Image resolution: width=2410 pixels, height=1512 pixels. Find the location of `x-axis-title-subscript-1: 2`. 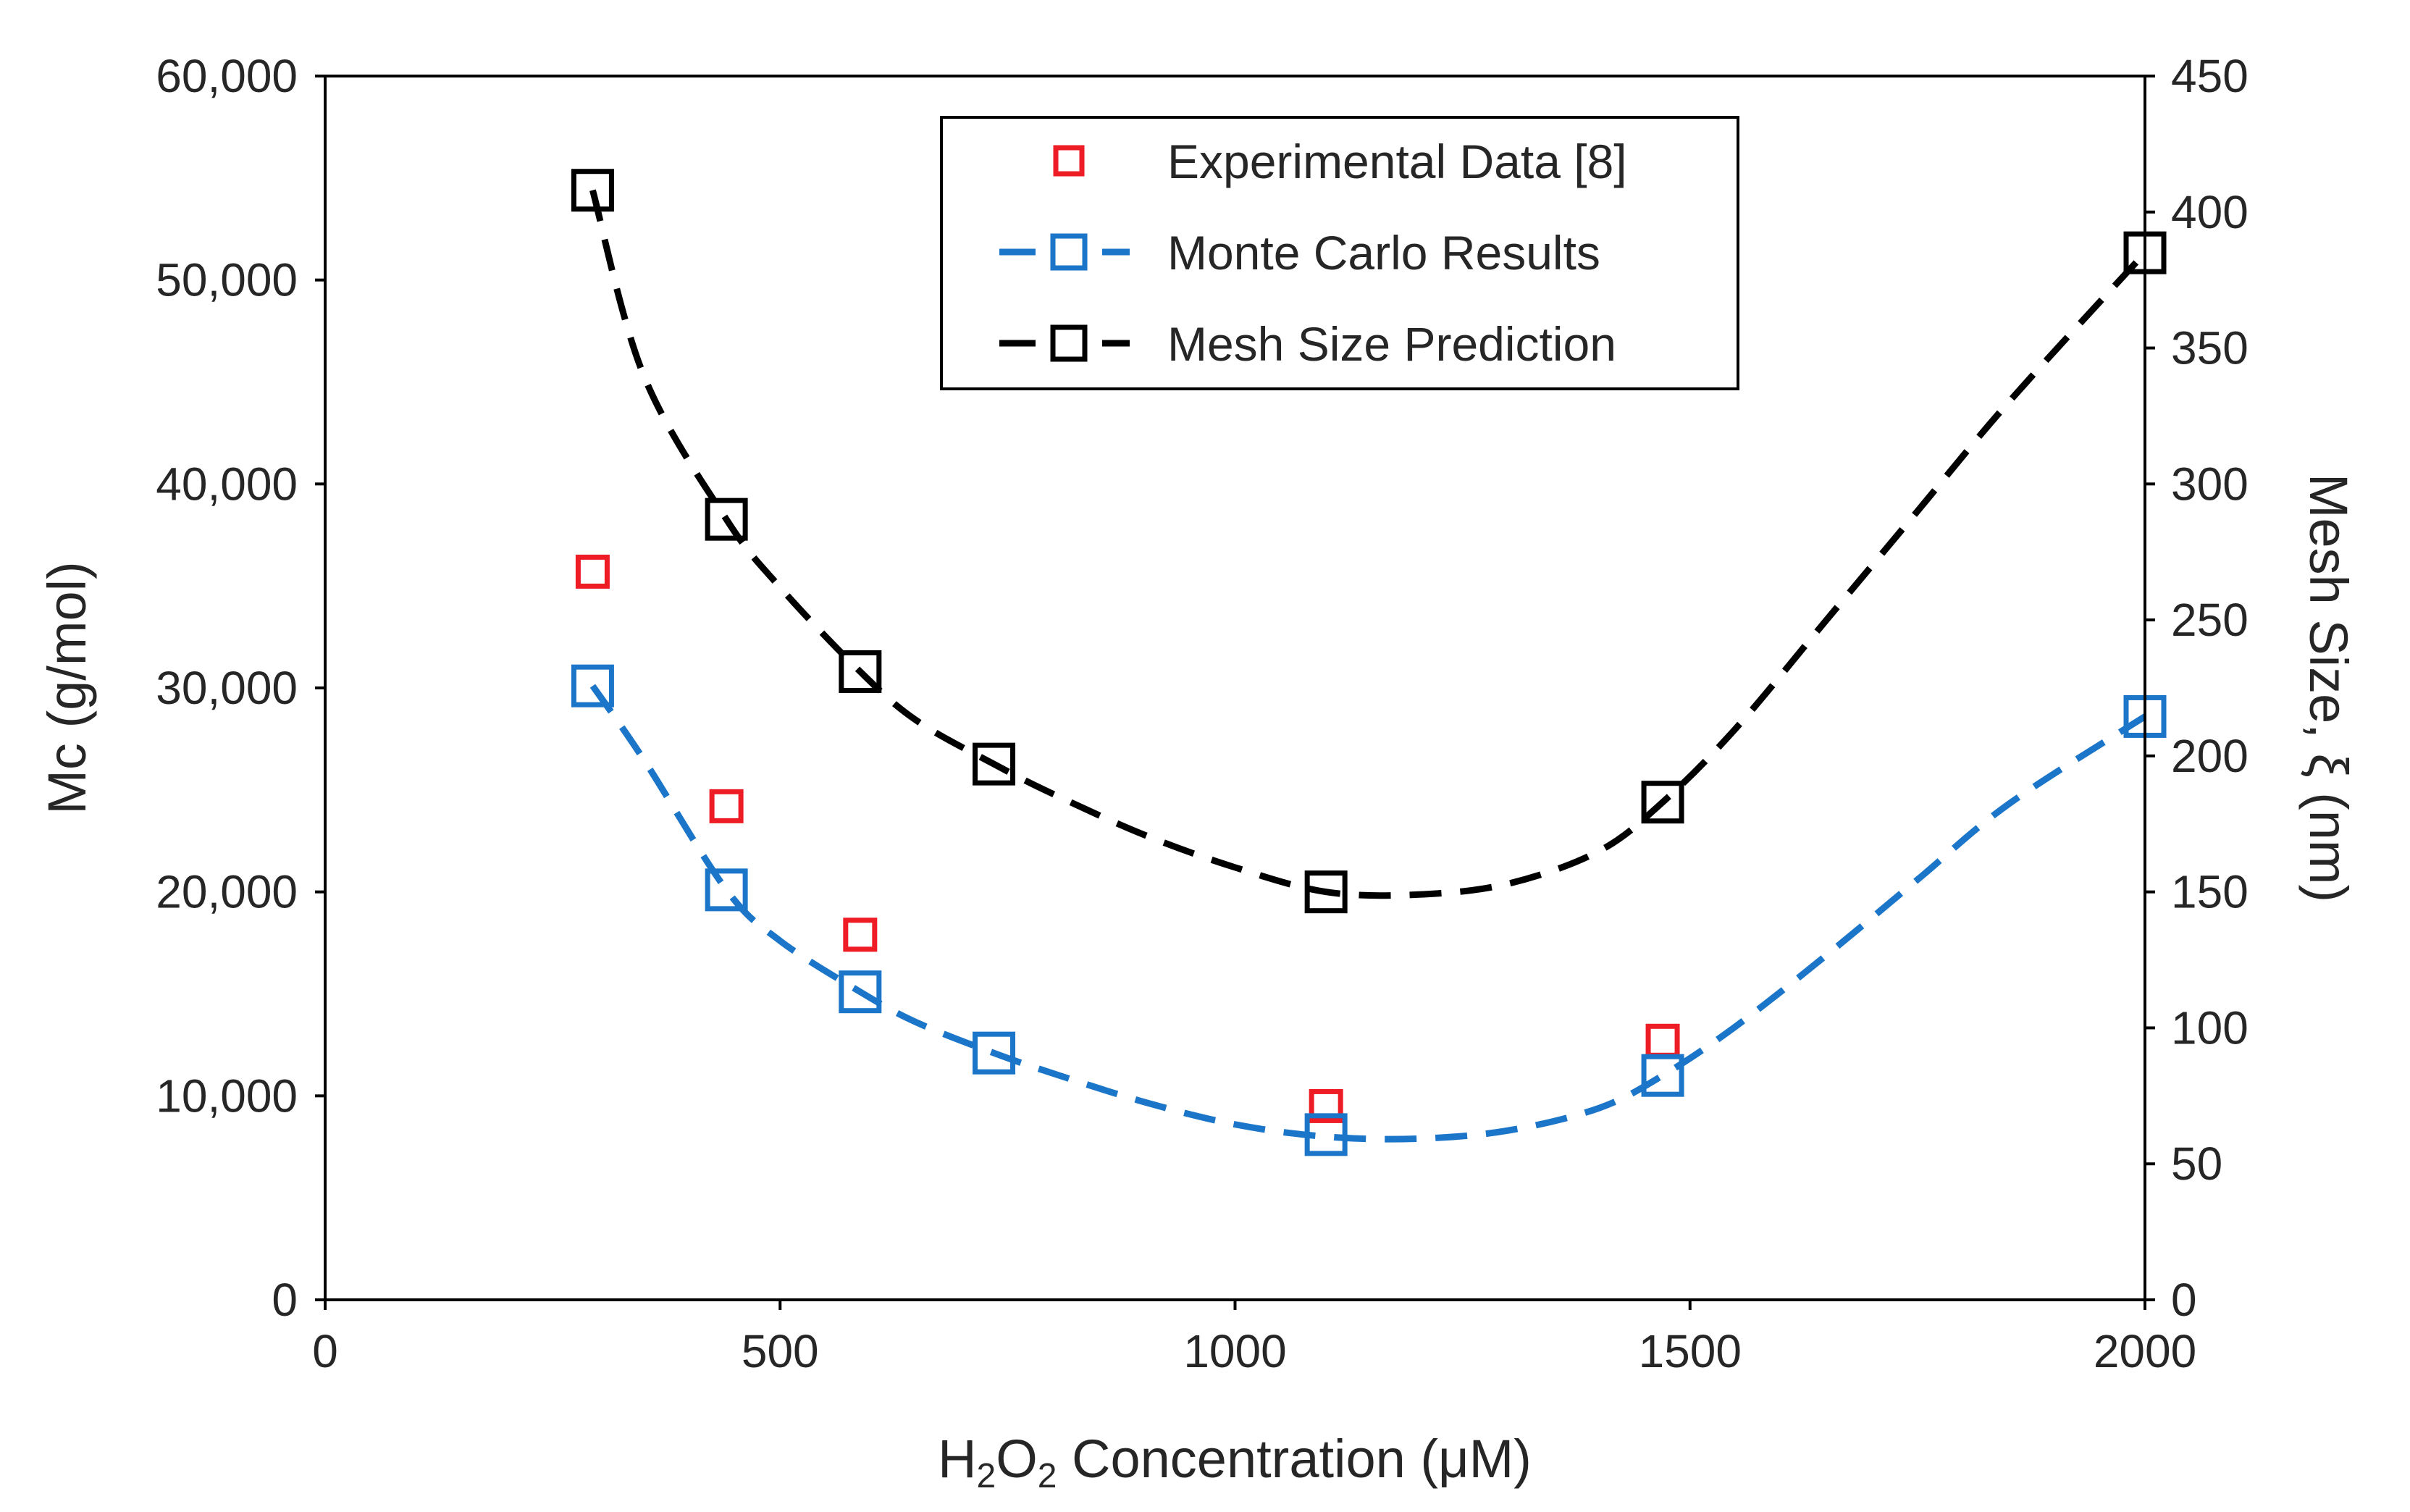

x-axis-title-subscript-1: 2 is located at coordinates (986, 1476).